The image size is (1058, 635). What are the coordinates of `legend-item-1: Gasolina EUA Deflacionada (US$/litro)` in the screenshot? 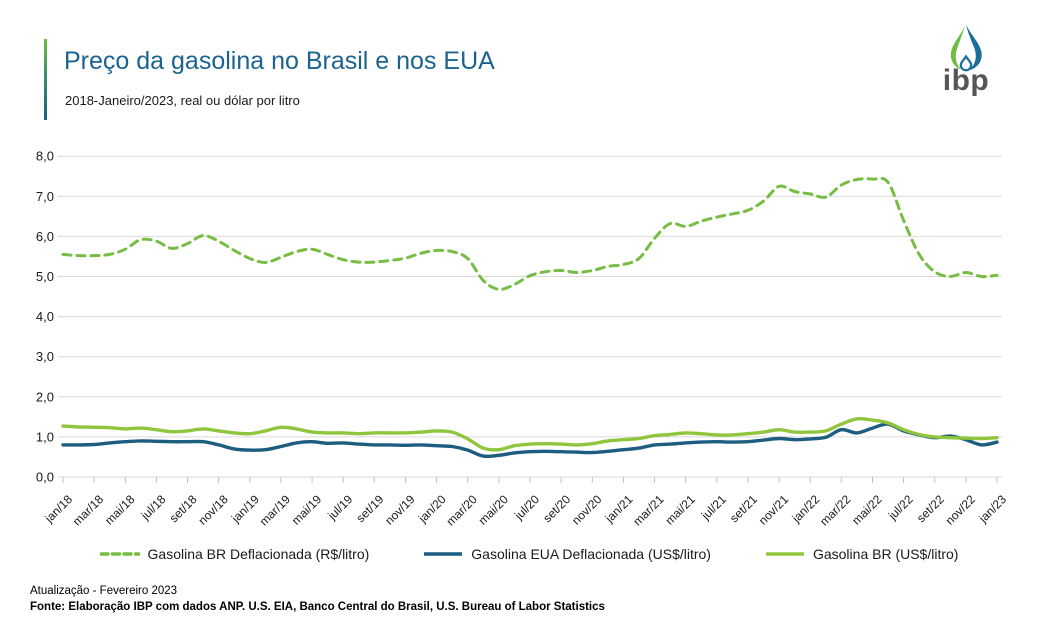 It's located at (567, 554).